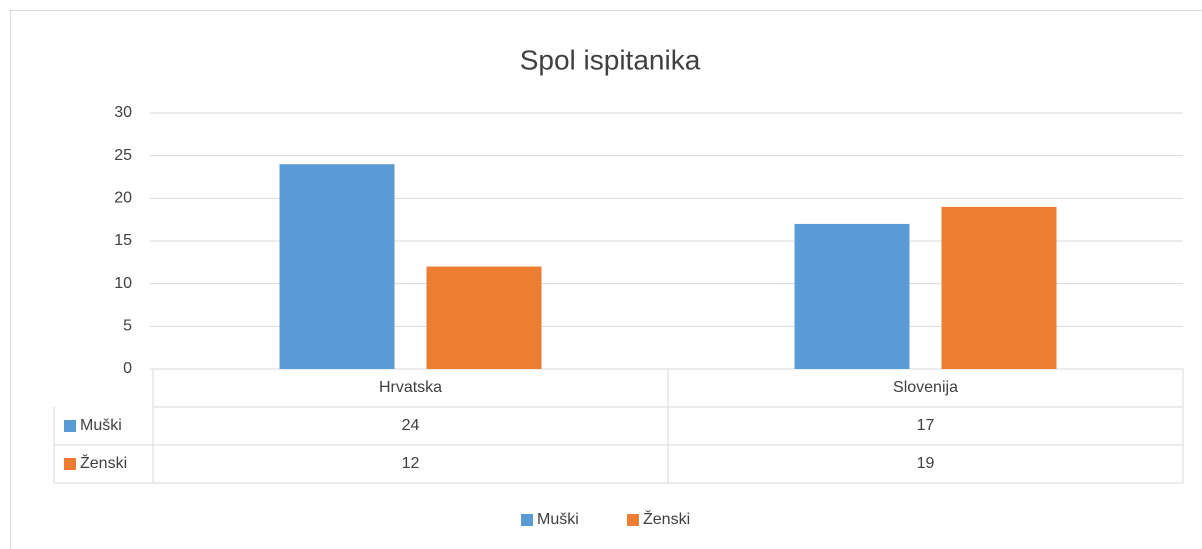 Image resolution: width=1202 pixels, height=549 pixels. Describe the element at coordinates (411, 425) in the screenshot. I see `table-value: 24` at that location.